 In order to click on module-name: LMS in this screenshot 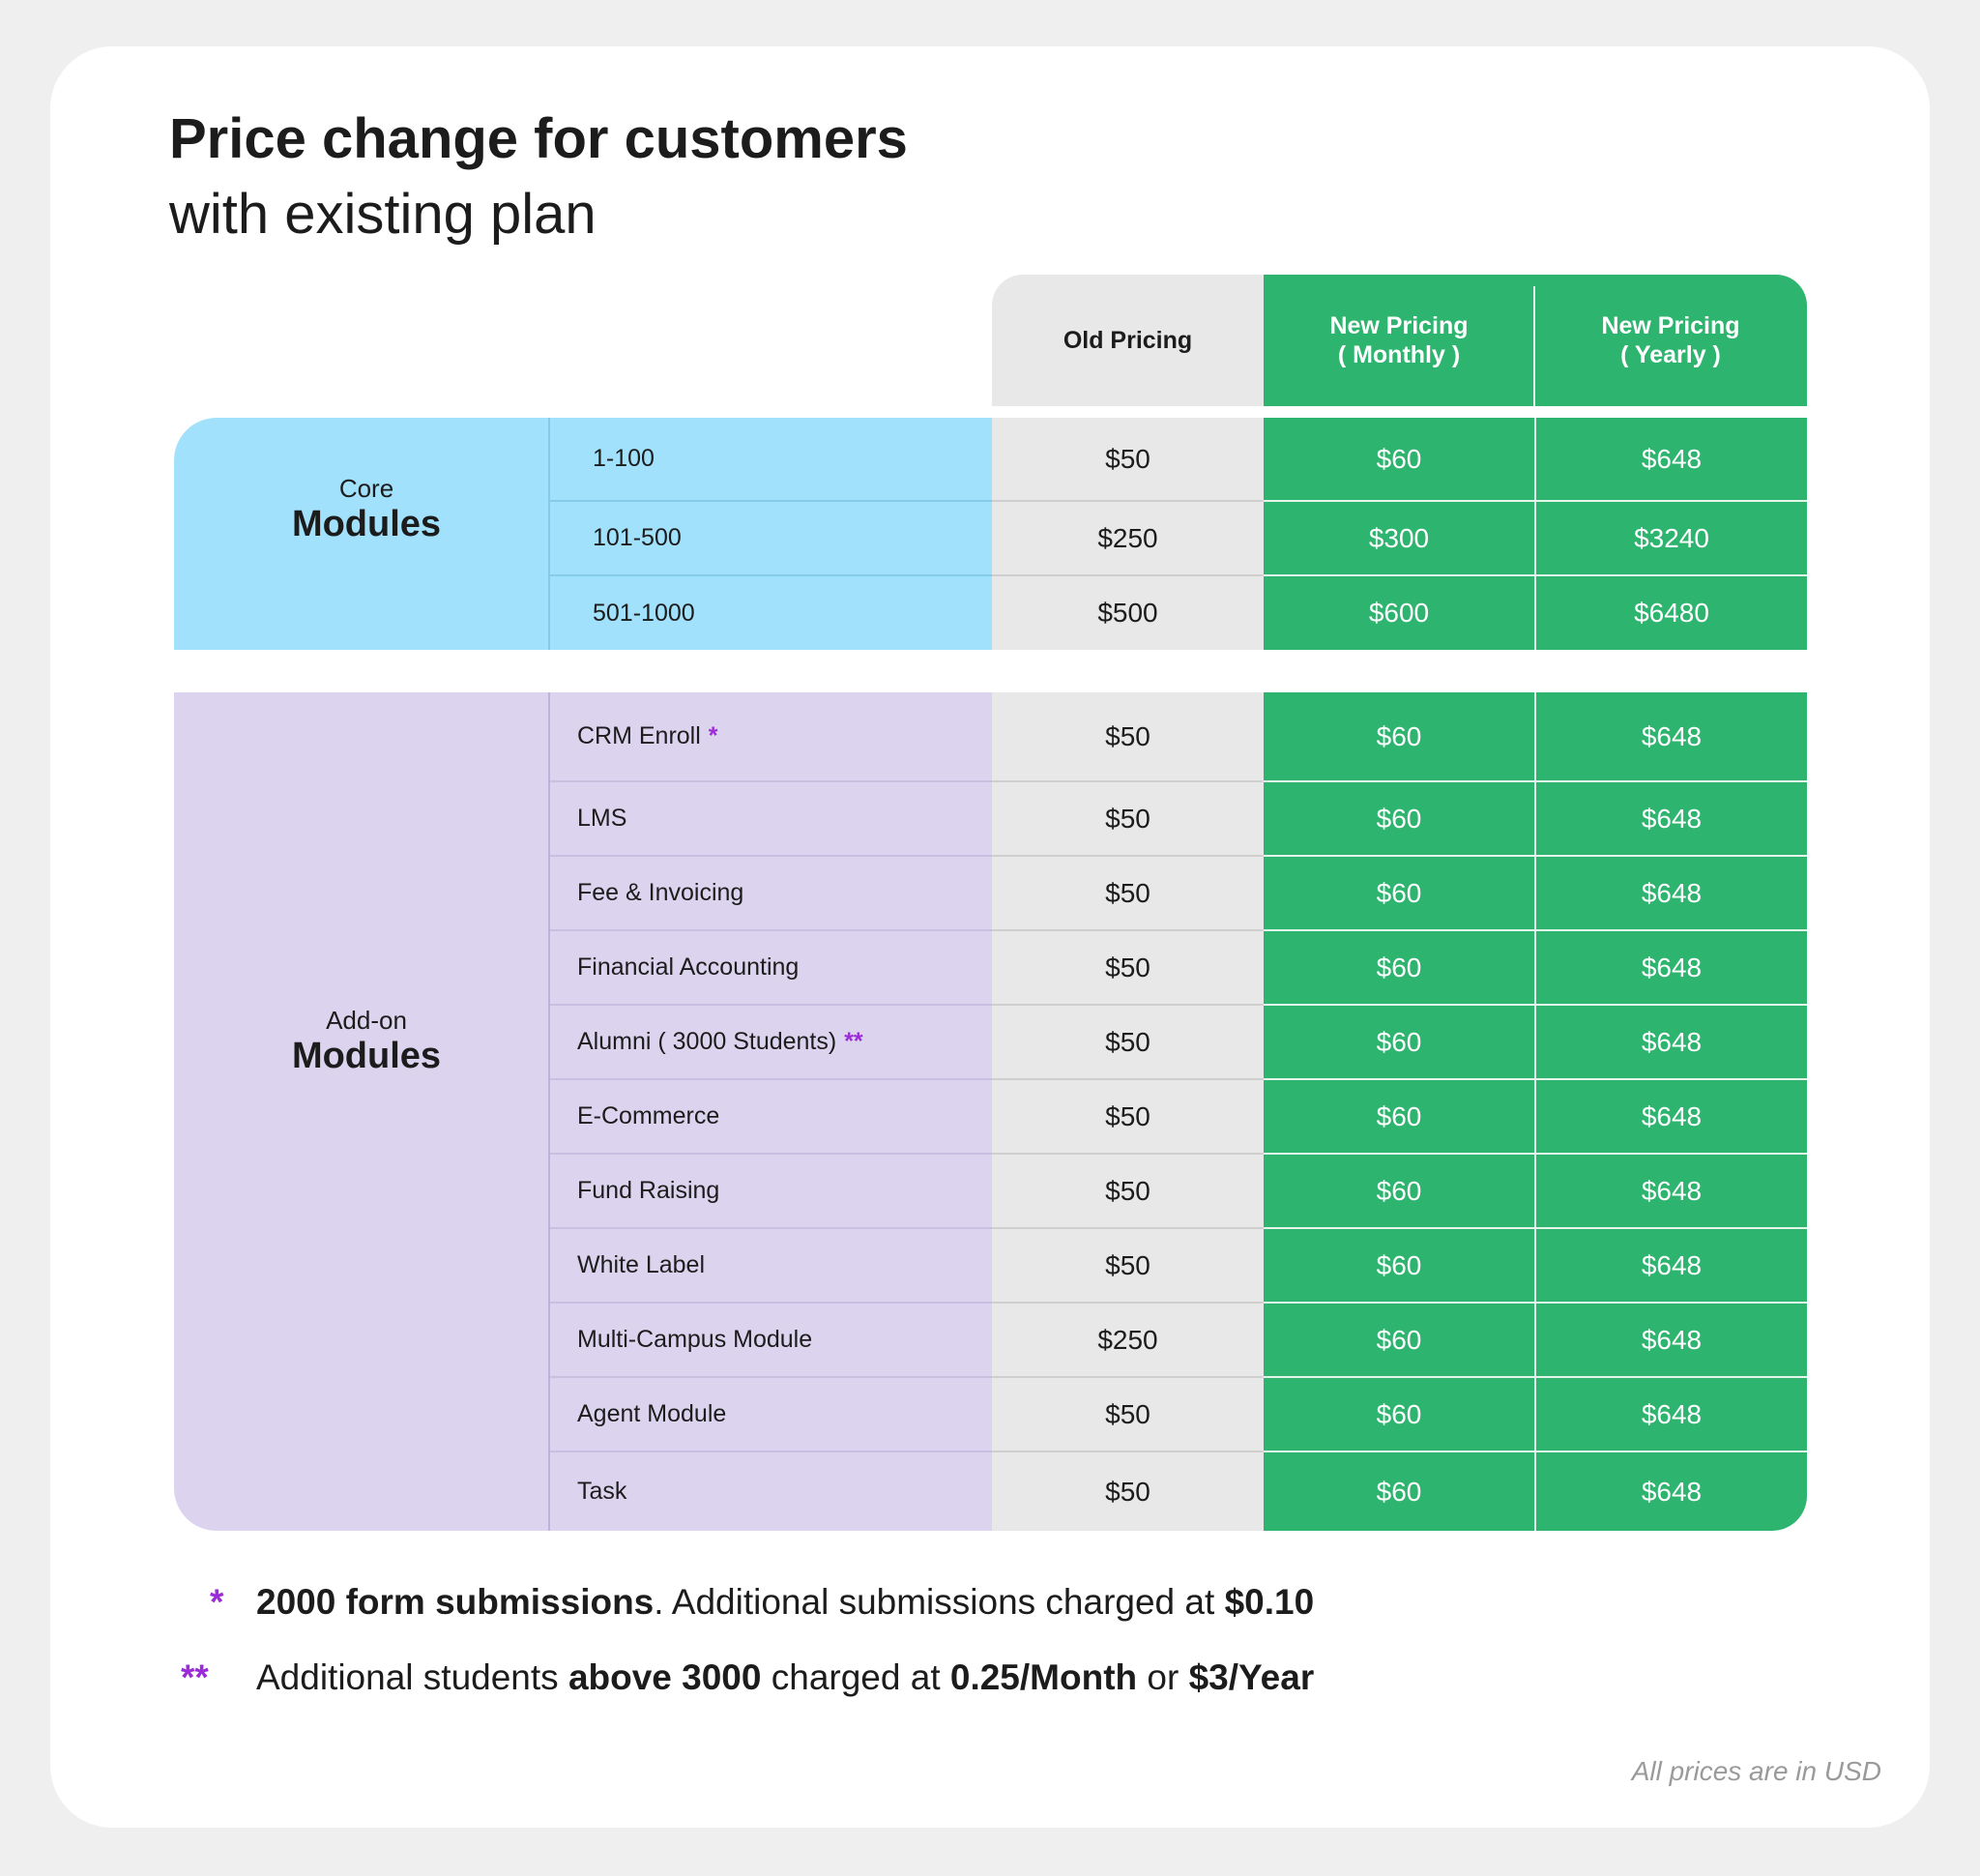, I will do `click(602, 818)`.